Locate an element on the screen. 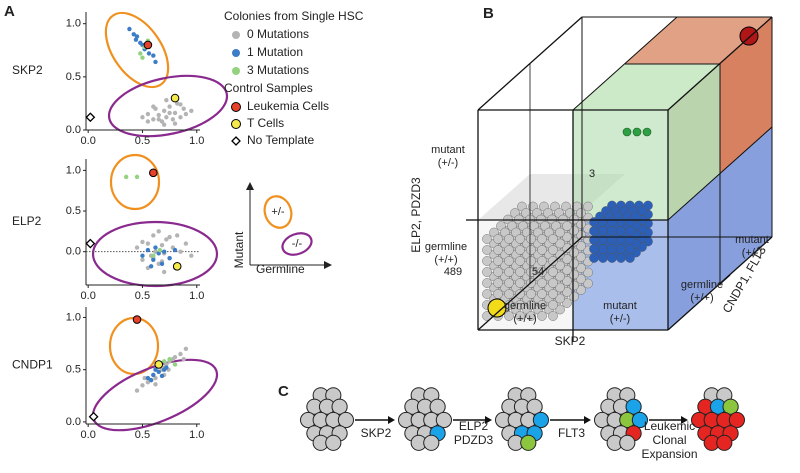 This screenshot has height=473, width=800. legend-label: T Cells is located at coordinates (265, 123).